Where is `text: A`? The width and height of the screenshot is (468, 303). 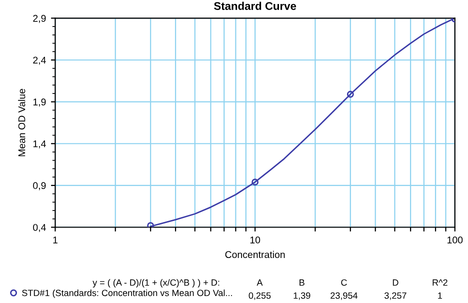
text: A is located at coordinates (259, 282).